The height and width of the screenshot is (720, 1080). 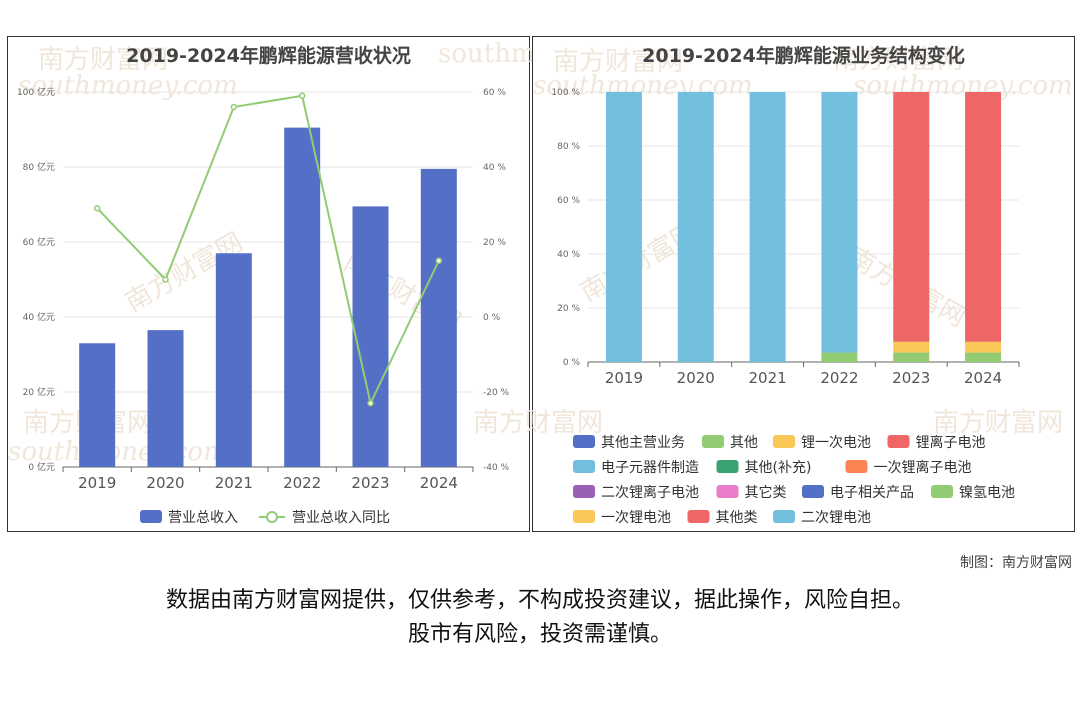 I want to click on y-tick-label: 20 %, so click(x=568, y=309).